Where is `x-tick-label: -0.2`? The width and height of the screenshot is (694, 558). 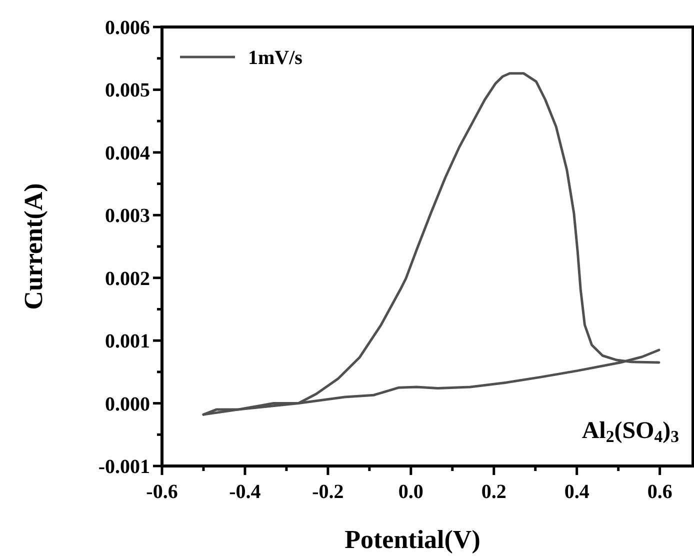 x-tick-label: -0.2 is located at coordinates (328, 492).